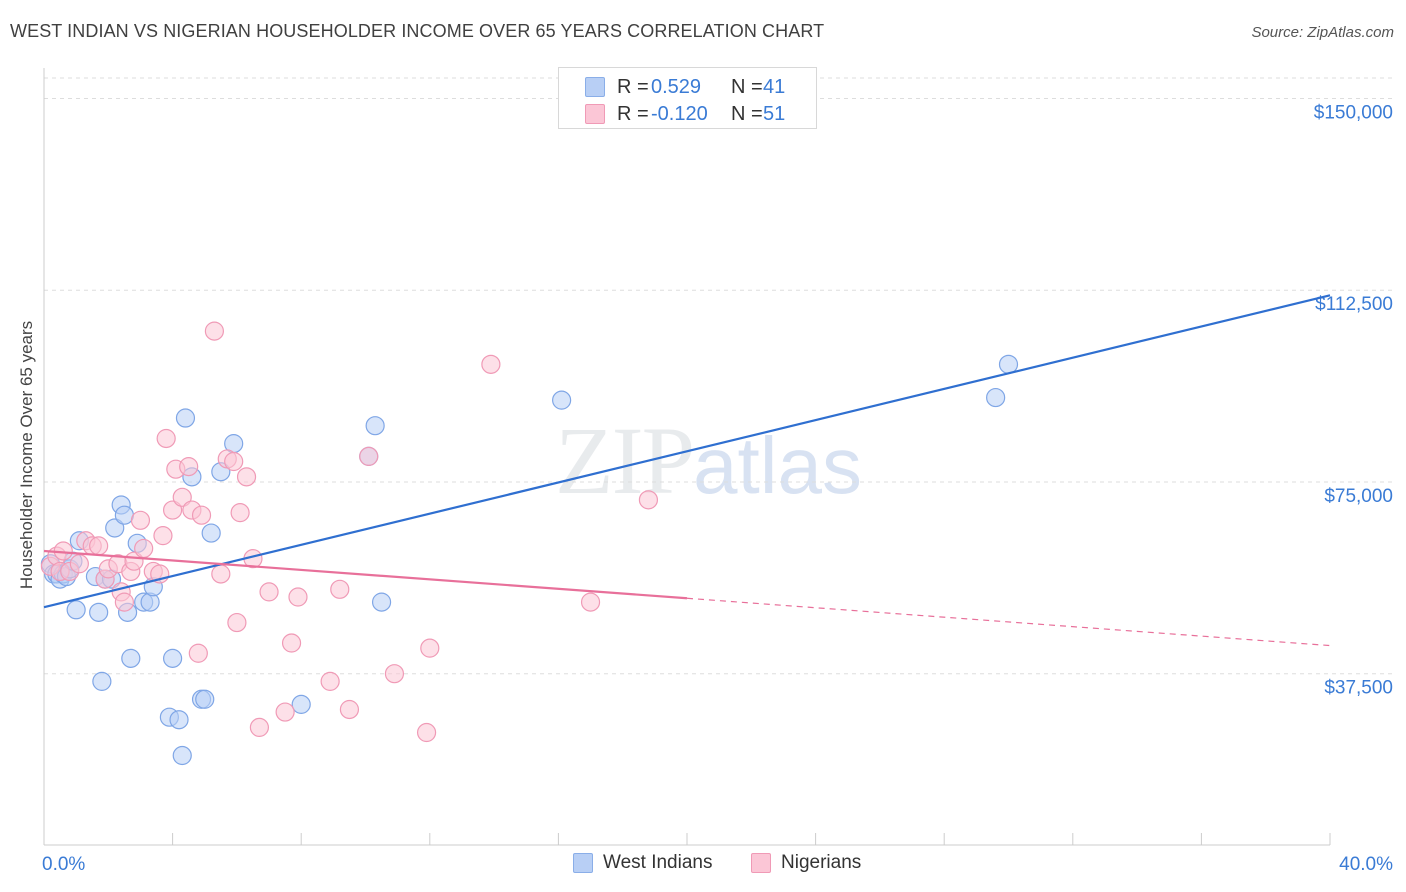 The height and width of the screenshot is (892, 1406). Describe the element at coordinates (774, 86) in the screenshot. I see `legend-n-value: 41` at that location.